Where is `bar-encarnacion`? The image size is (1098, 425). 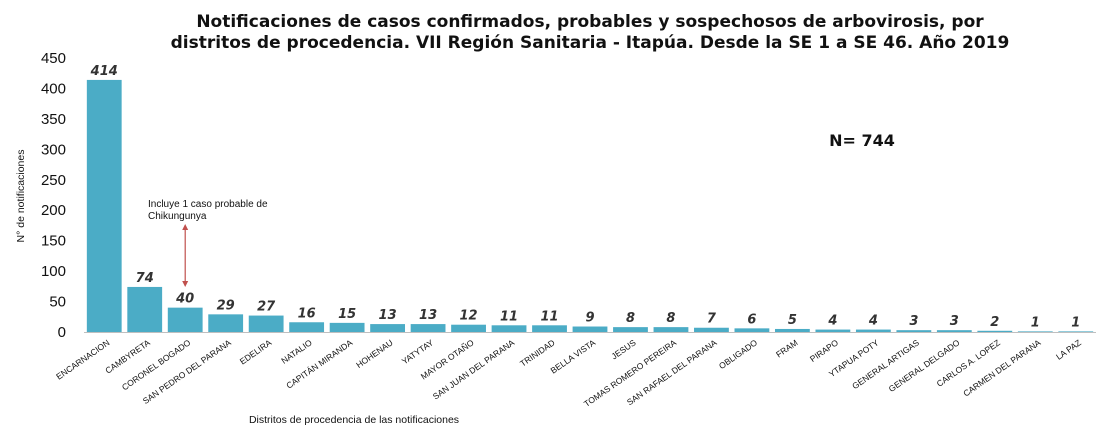
bar-encarnacion is located at coordinates (104, 205).